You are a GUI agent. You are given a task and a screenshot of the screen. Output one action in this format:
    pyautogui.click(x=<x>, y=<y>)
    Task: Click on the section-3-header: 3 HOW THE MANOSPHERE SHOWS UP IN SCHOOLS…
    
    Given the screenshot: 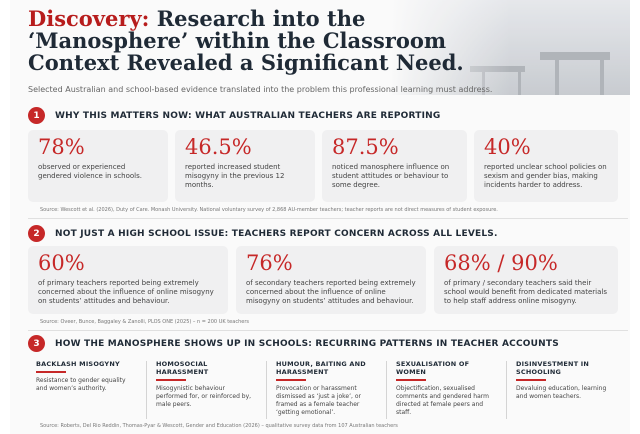 What is the action you would take?
    pyautogui.click(x=293, y=343)
    